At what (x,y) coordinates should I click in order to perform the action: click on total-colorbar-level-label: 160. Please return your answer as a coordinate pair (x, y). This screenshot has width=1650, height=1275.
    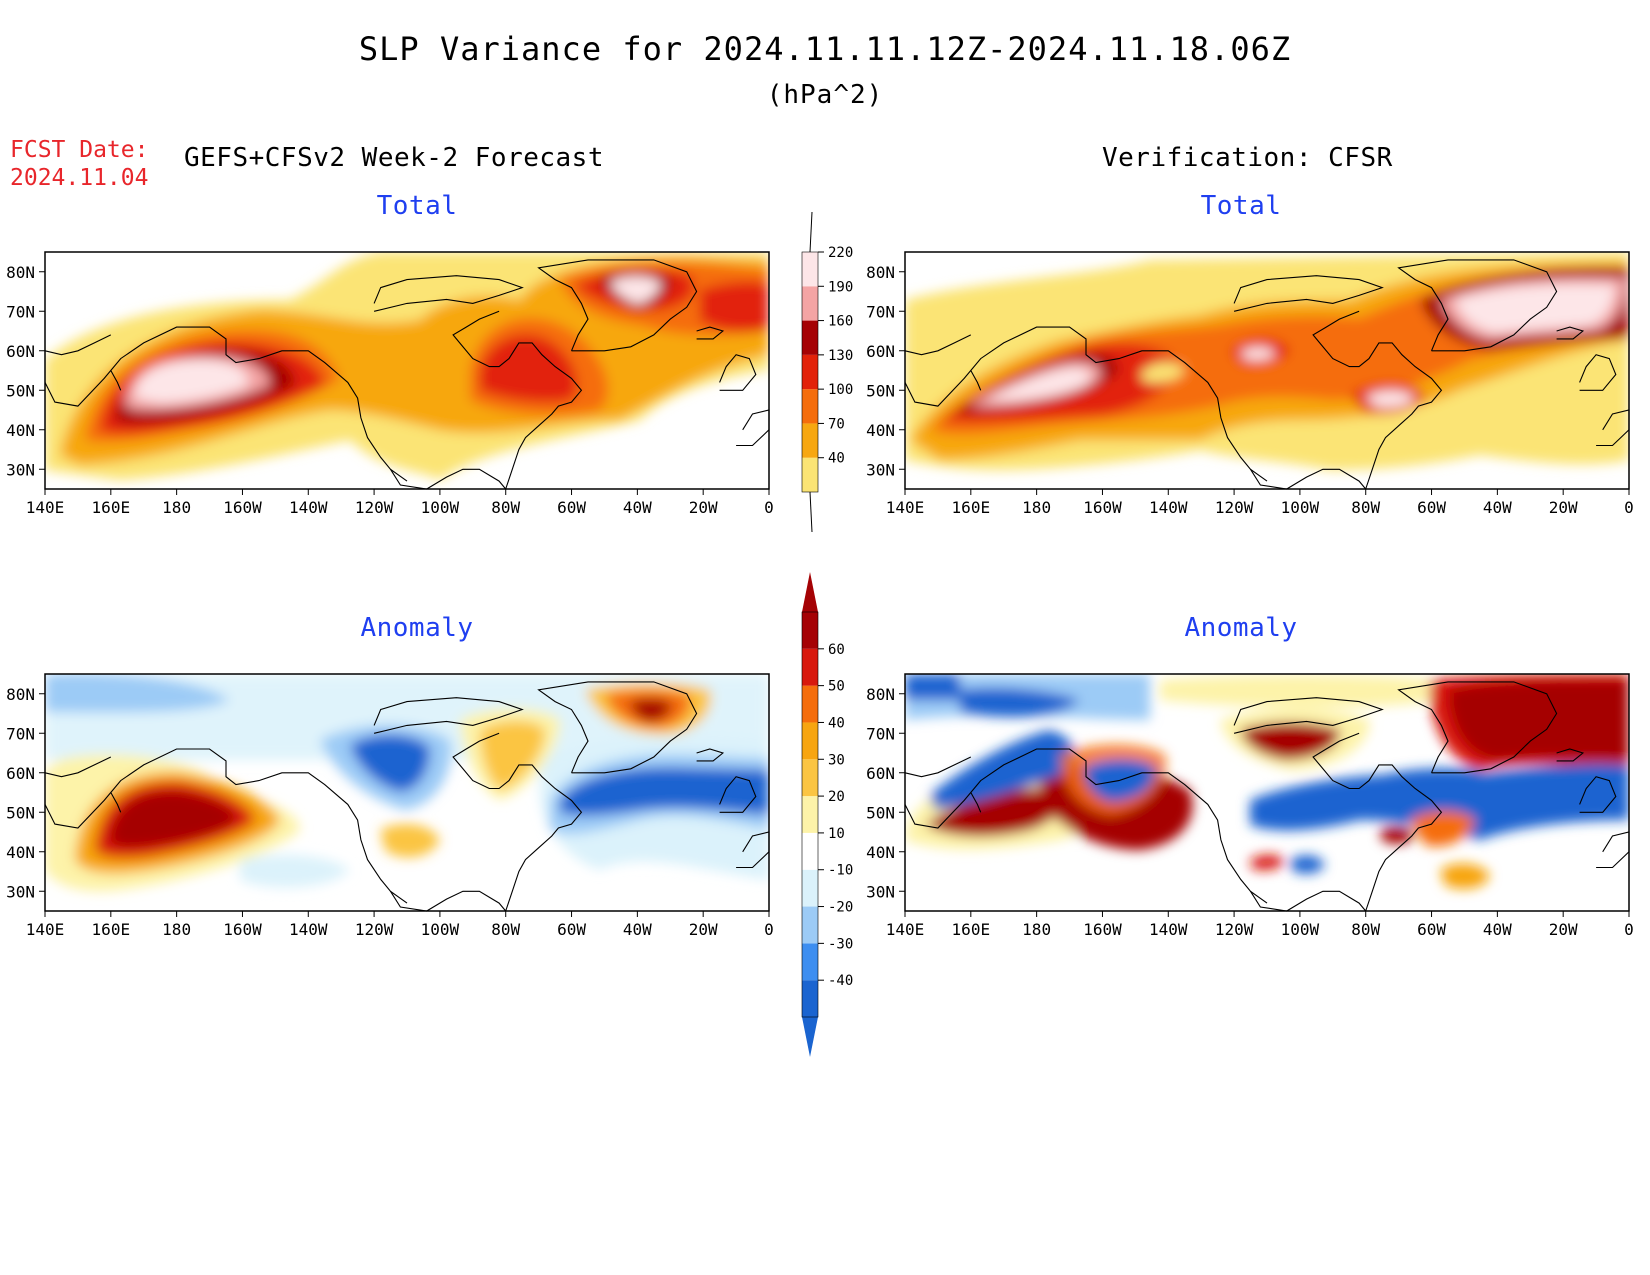
    Looking at the image, I should click on (840, 322).